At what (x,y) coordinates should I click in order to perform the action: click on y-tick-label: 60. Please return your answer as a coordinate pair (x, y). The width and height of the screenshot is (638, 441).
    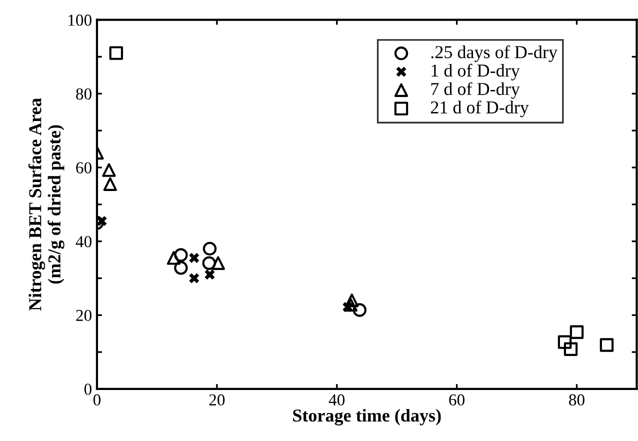
    Looking at the image, I should click on (84, 168).